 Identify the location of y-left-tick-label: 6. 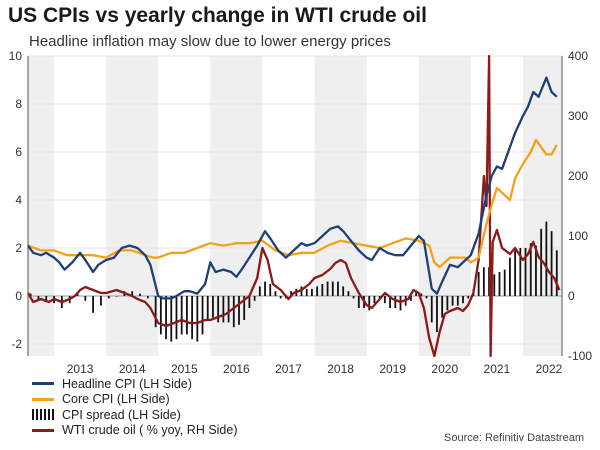
(18, 152).